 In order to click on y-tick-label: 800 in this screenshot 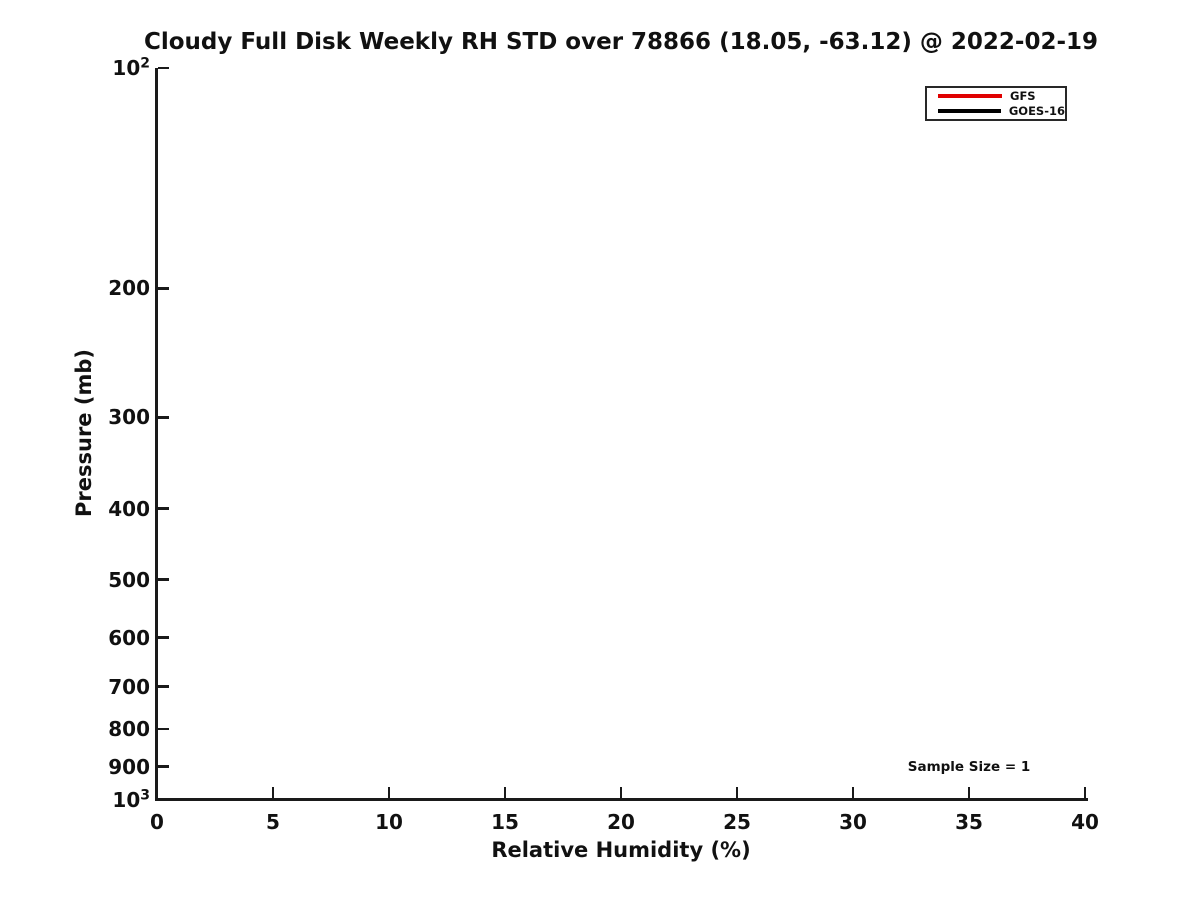, I will do `click(129, 729)`.